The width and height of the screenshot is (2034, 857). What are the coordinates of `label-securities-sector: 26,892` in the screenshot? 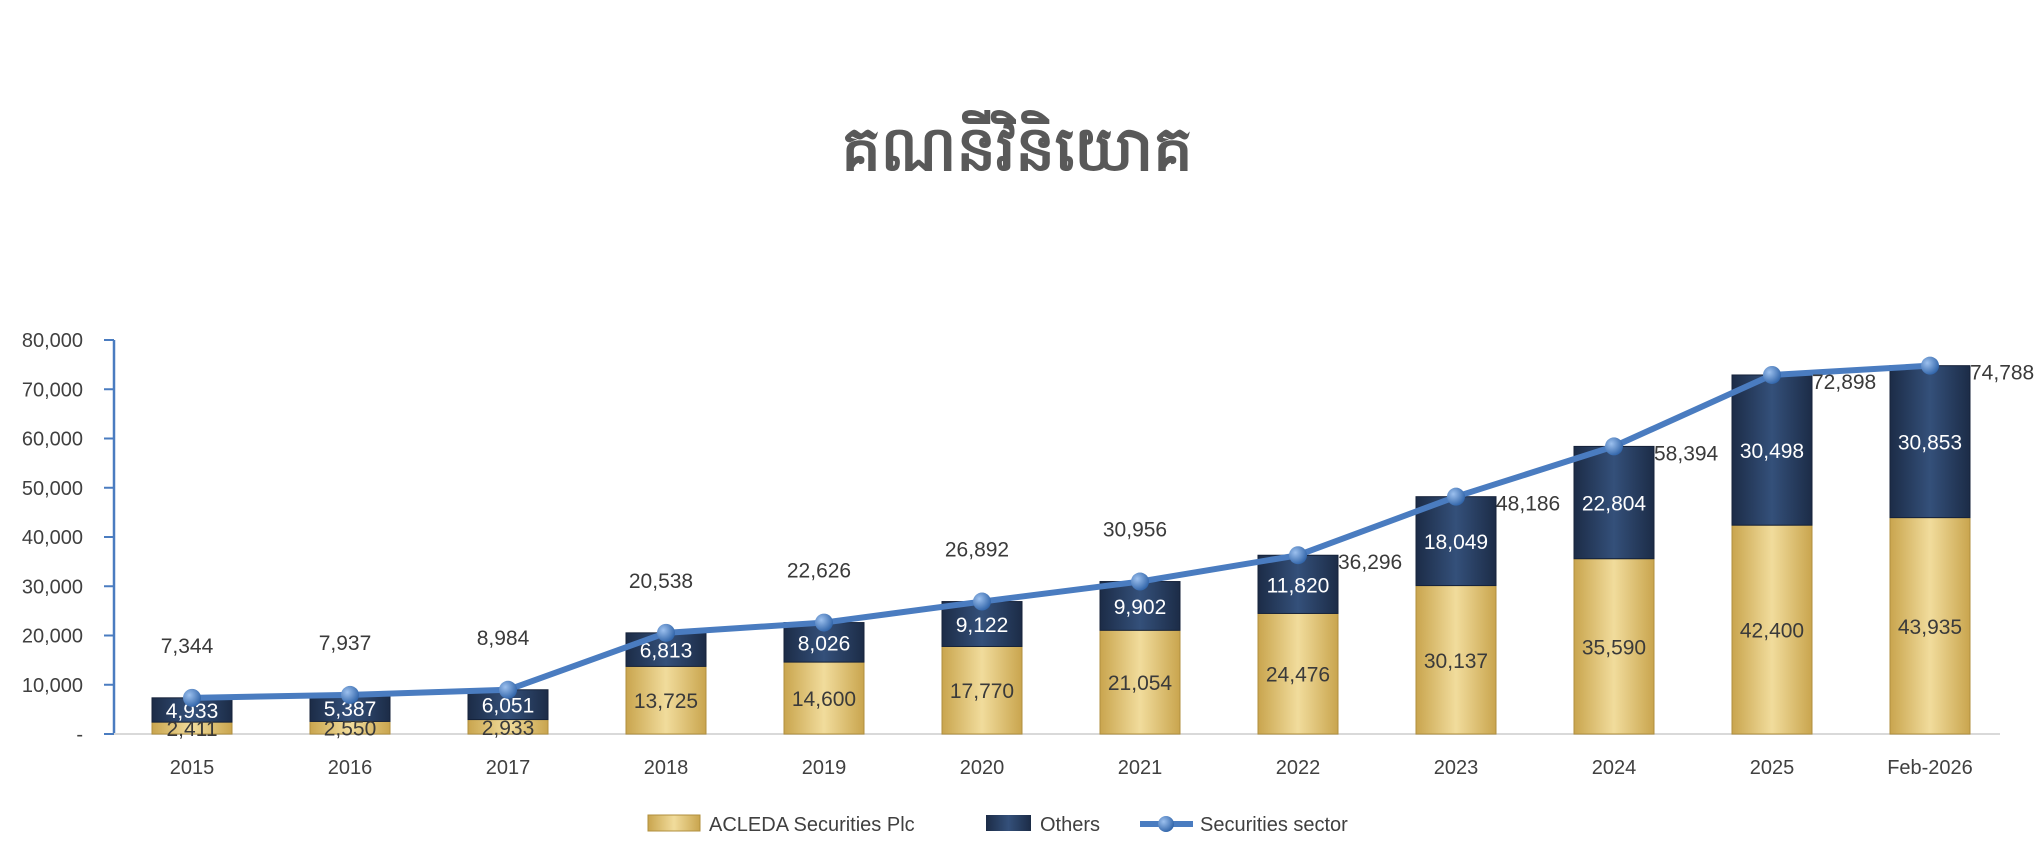 It's located at (977, 550).